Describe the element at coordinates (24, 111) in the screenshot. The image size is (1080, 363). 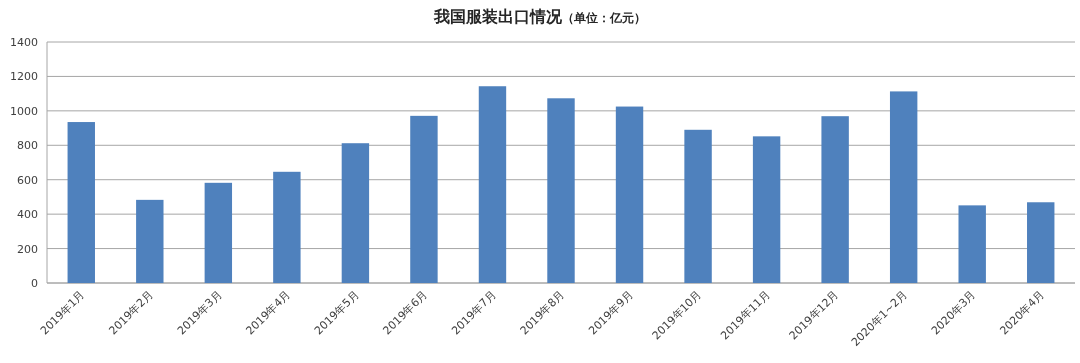
I see `y-tick-label: 1000` at that location.